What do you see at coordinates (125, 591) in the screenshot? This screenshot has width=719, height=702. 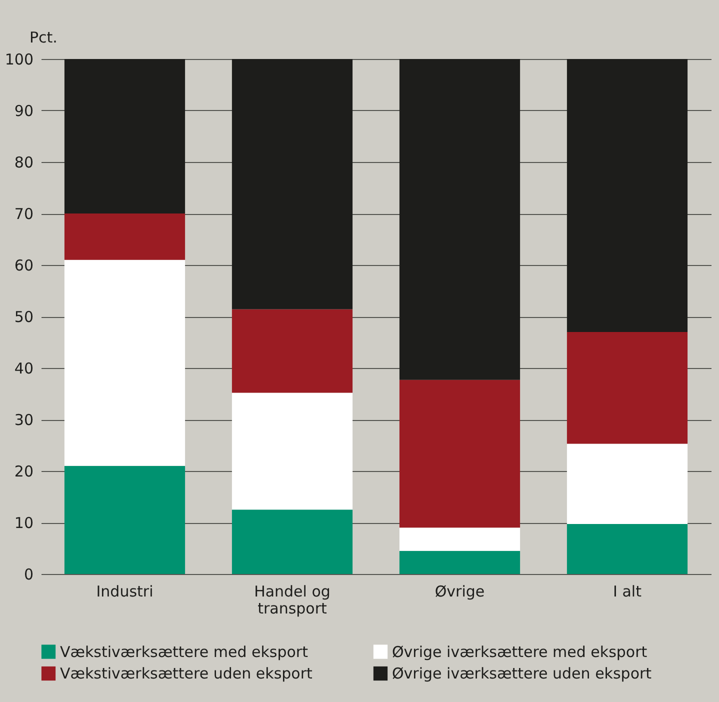 I see `x-tick-label: Industri` at bounding box center [125, 591].